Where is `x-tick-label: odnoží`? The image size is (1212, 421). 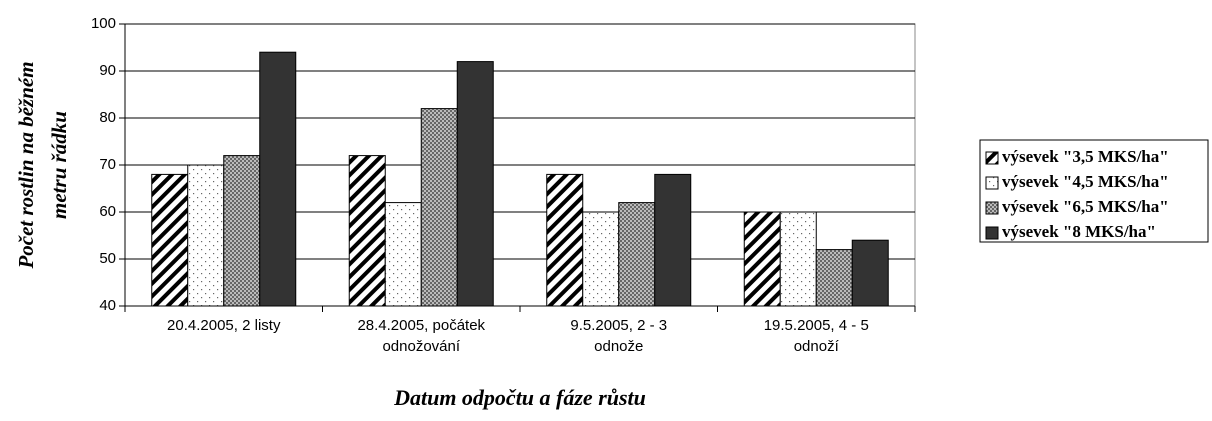 x-tick-label: odnoží is located at coordinates (817, 346).